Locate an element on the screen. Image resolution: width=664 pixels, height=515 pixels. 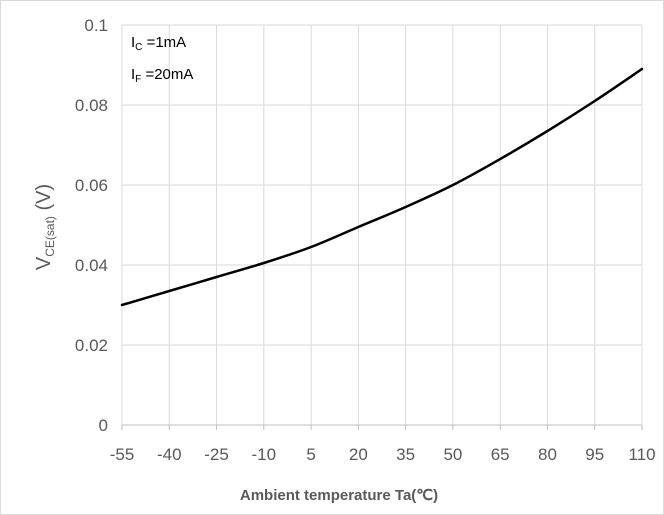
x-tick-label: 35 is located at coordinates (405, 454).